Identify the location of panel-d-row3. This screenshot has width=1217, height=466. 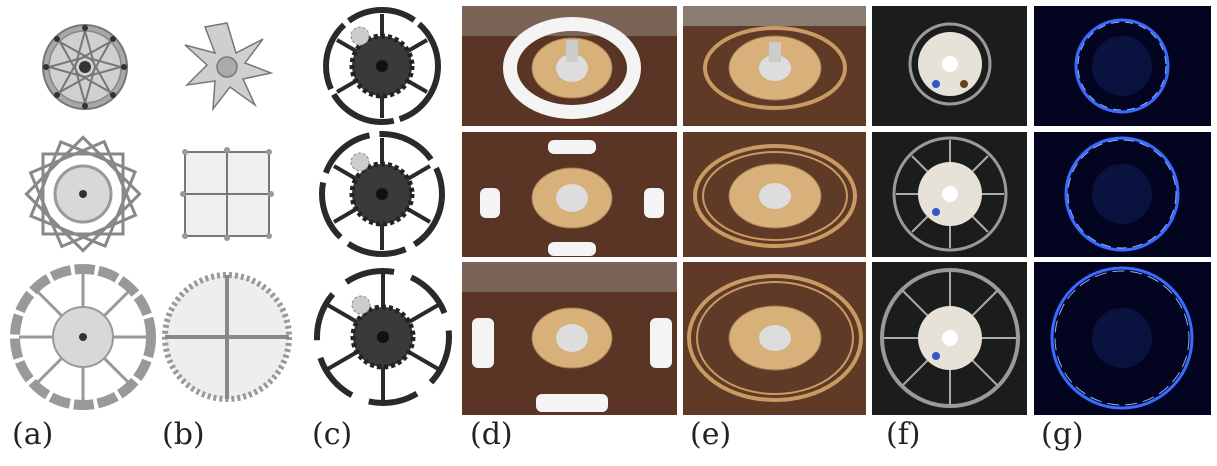
(569, 338).